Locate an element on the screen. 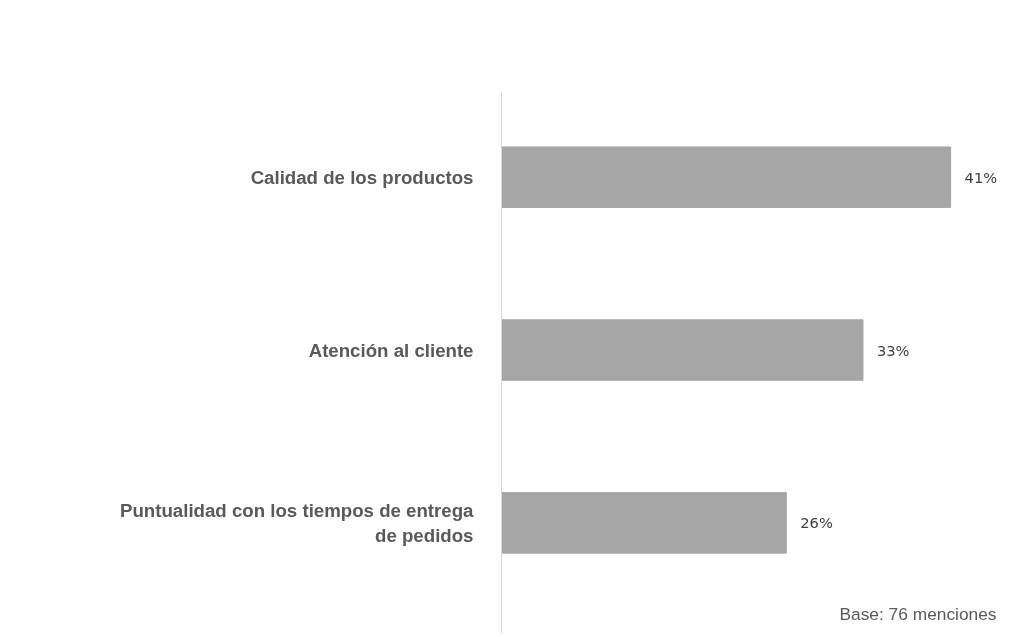  data-label: 26% is located at coordinates (816, 523).